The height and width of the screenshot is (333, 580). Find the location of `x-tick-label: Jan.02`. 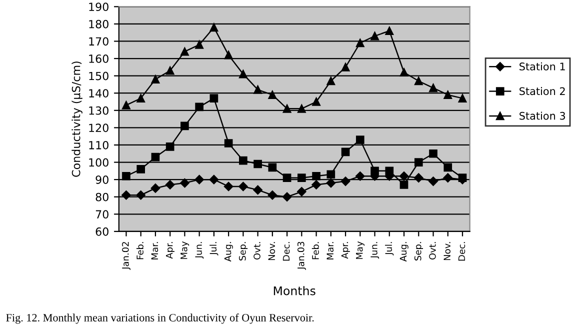

x-tick-label: Jan.02 is located at coordinates (126, 256).